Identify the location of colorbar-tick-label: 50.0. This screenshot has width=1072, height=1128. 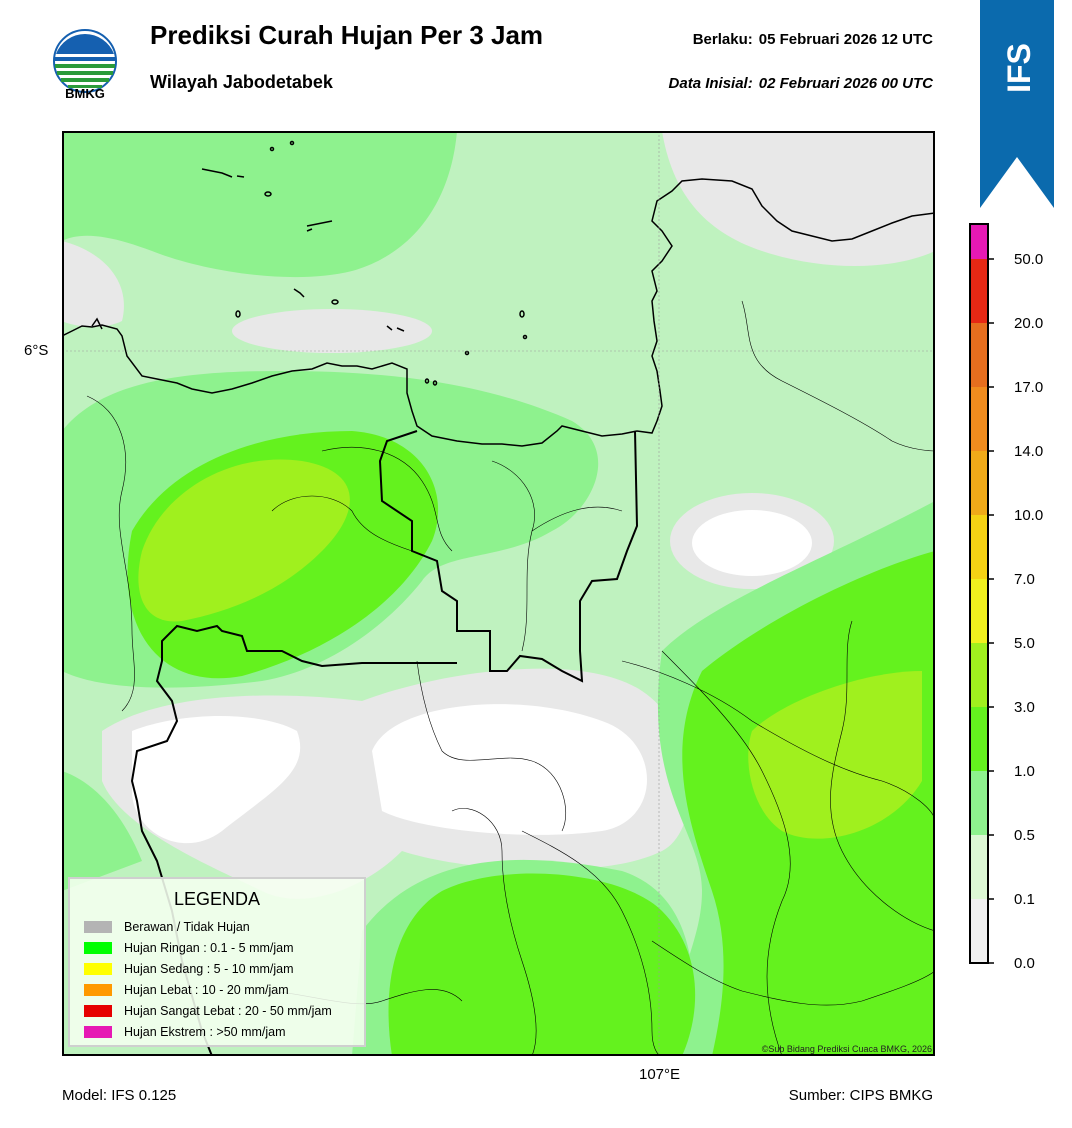
(1028, 259).